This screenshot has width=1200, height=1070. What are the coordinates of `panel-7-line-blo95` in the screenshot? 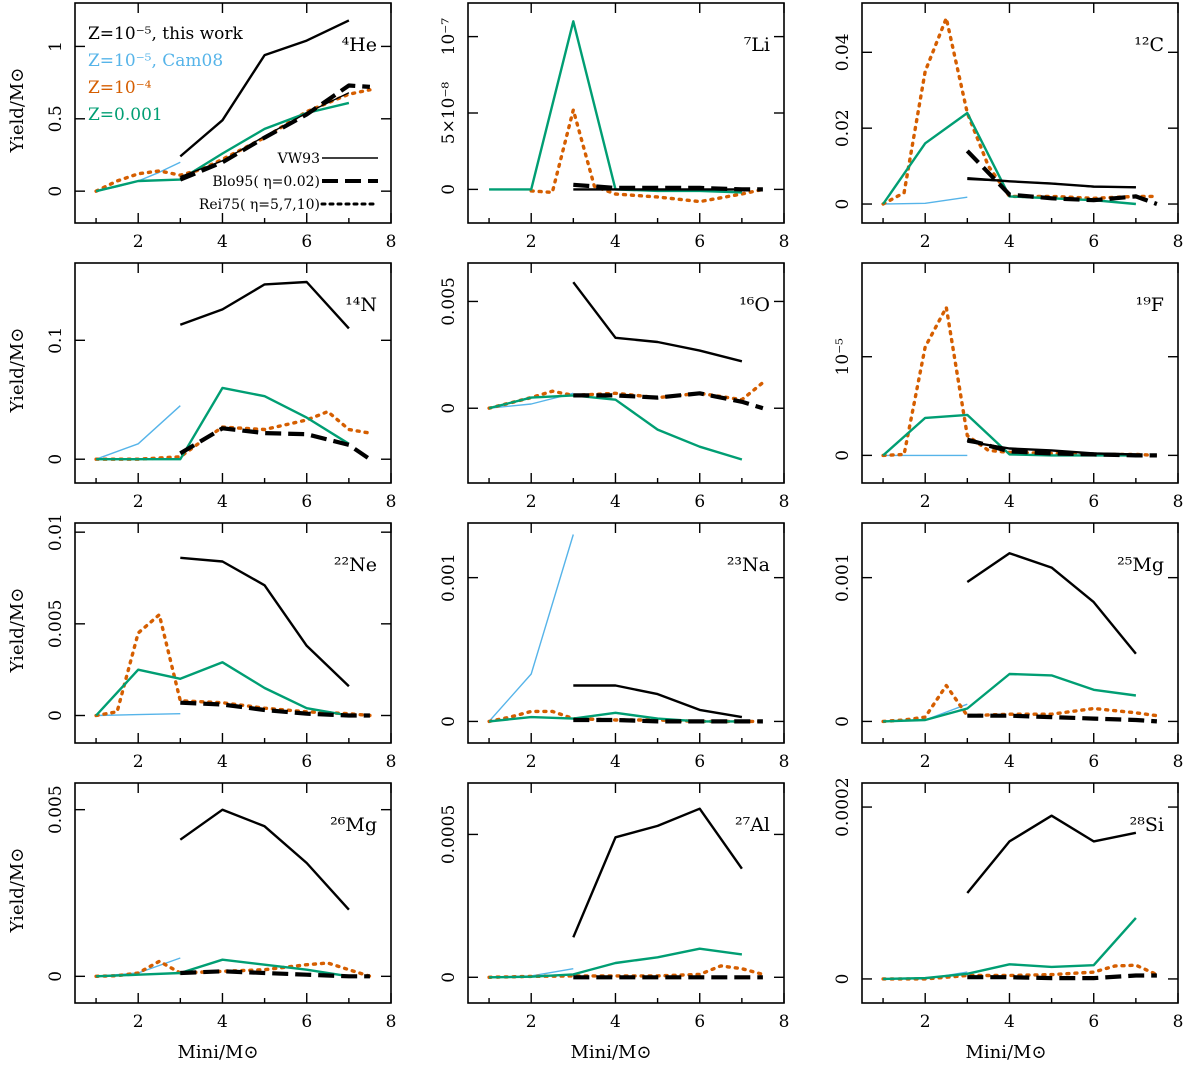 It's located at (275, 709).